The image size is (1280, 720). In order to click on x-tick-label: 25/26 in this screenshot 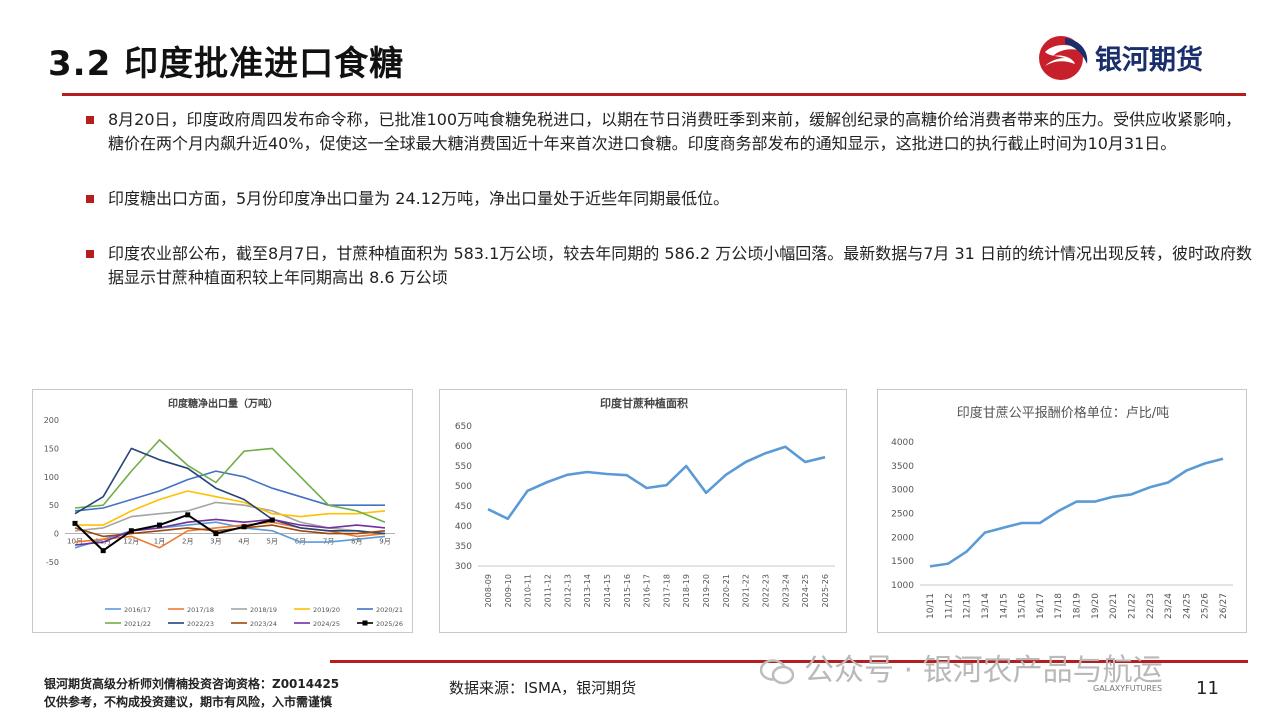, I will do `click(1206, 606)`.